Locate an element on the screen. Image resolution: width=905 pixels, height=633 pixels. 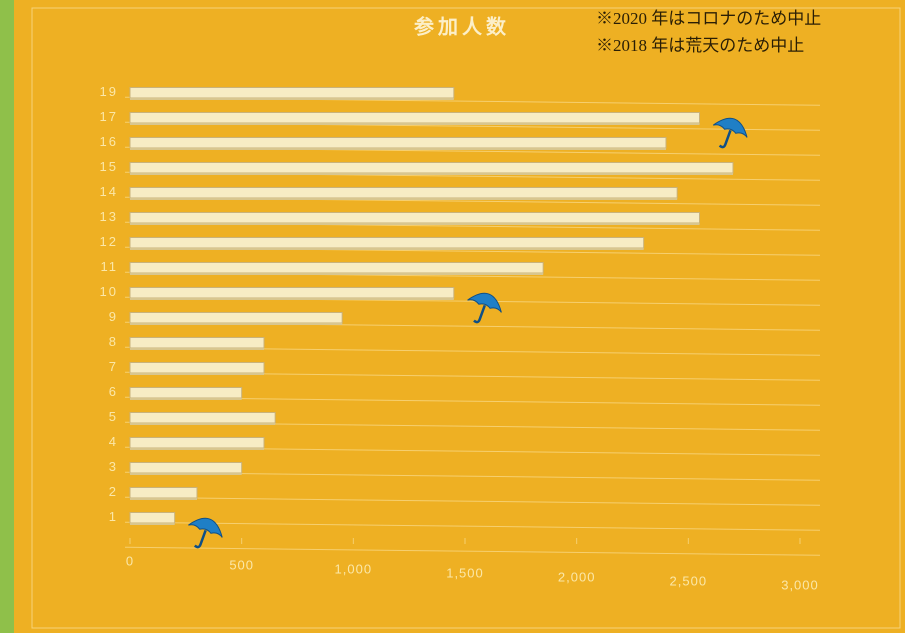
y-tick-label: 4 is located at coordinates (113, 441).